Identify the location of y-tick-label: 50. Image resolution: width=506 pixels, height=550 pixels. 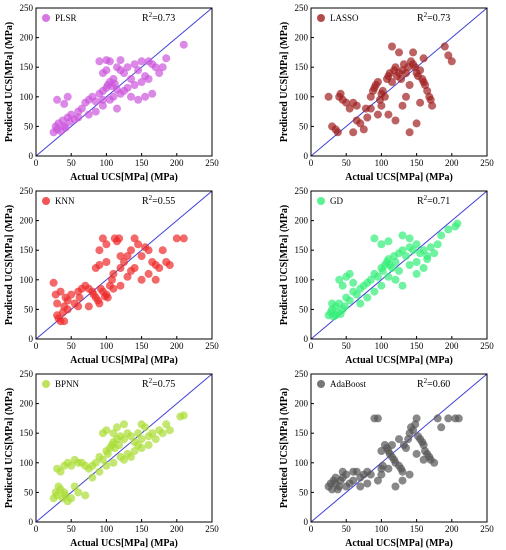
(29, 309).